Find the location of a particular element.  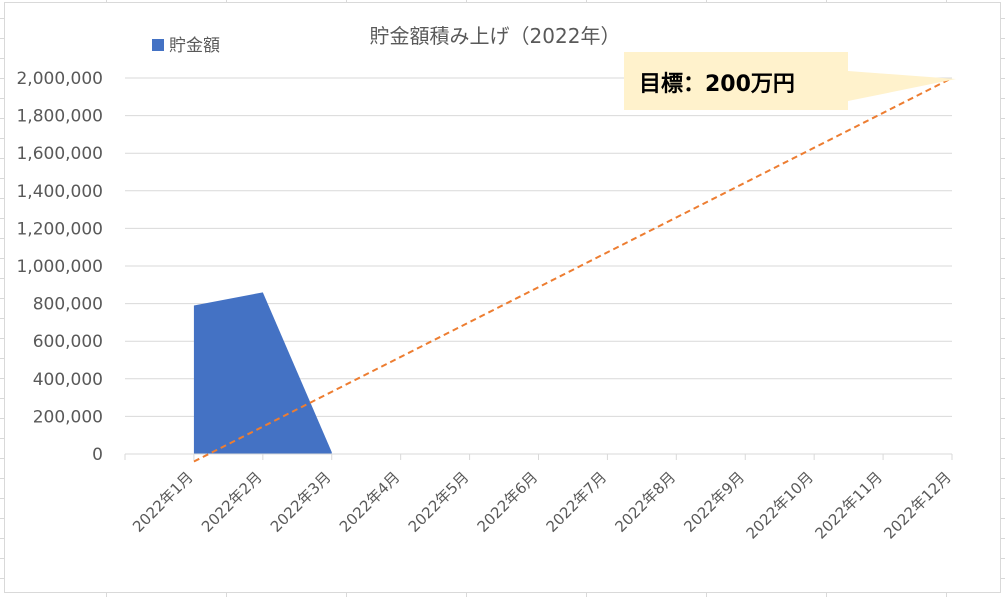

x-tick-label: 2022年11月 is located at coordinates (848, 505).